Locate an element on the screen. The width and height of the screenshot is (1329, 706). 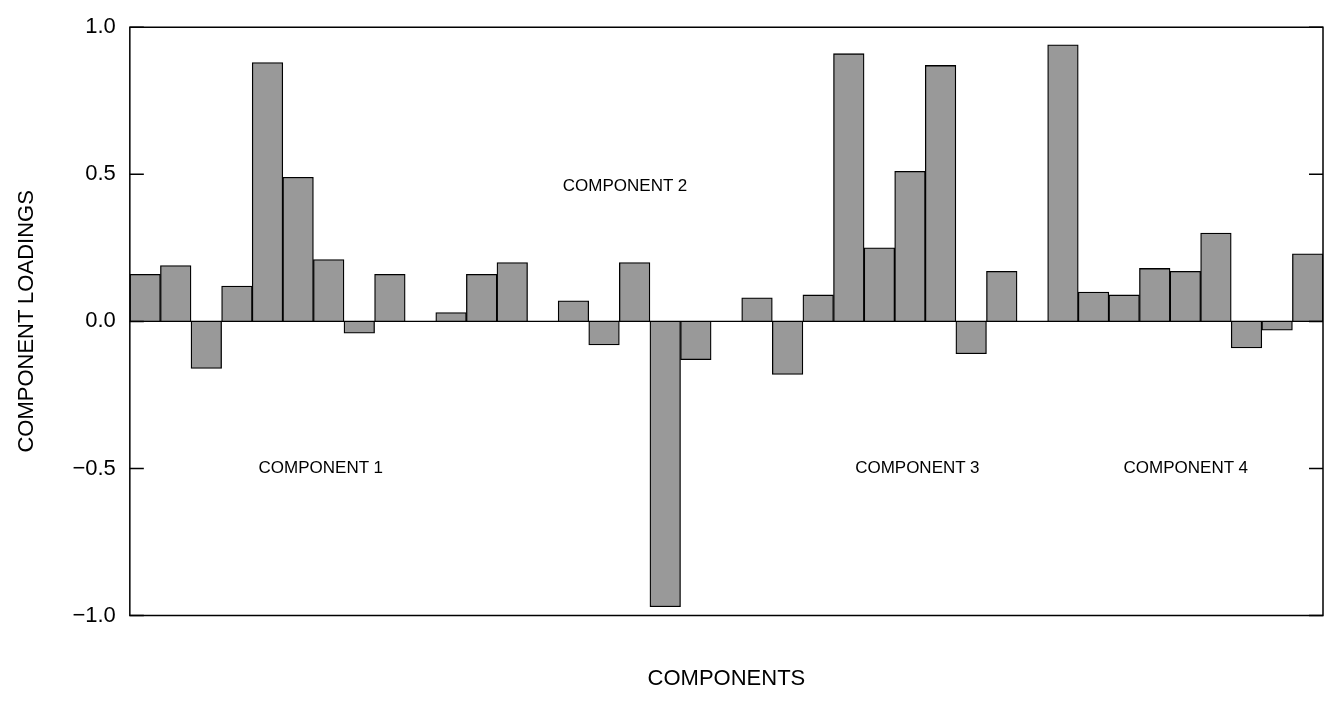
x-axis-title: COMPONENTS is located at coordinates (726, 677).